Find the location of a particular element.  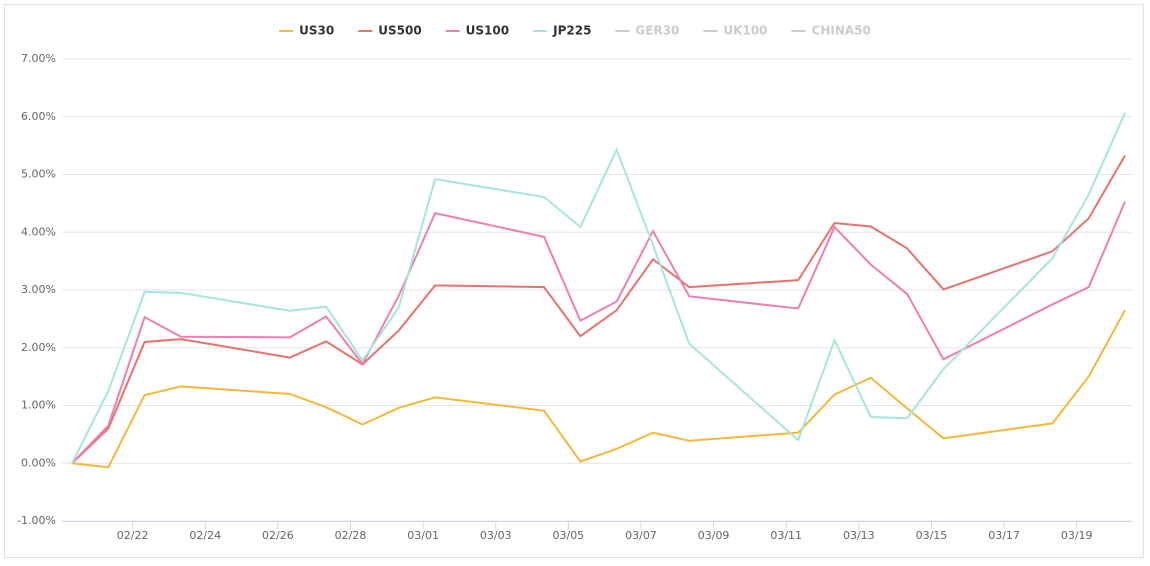

legend-label: UK100 is located at coordinates (745, 31).